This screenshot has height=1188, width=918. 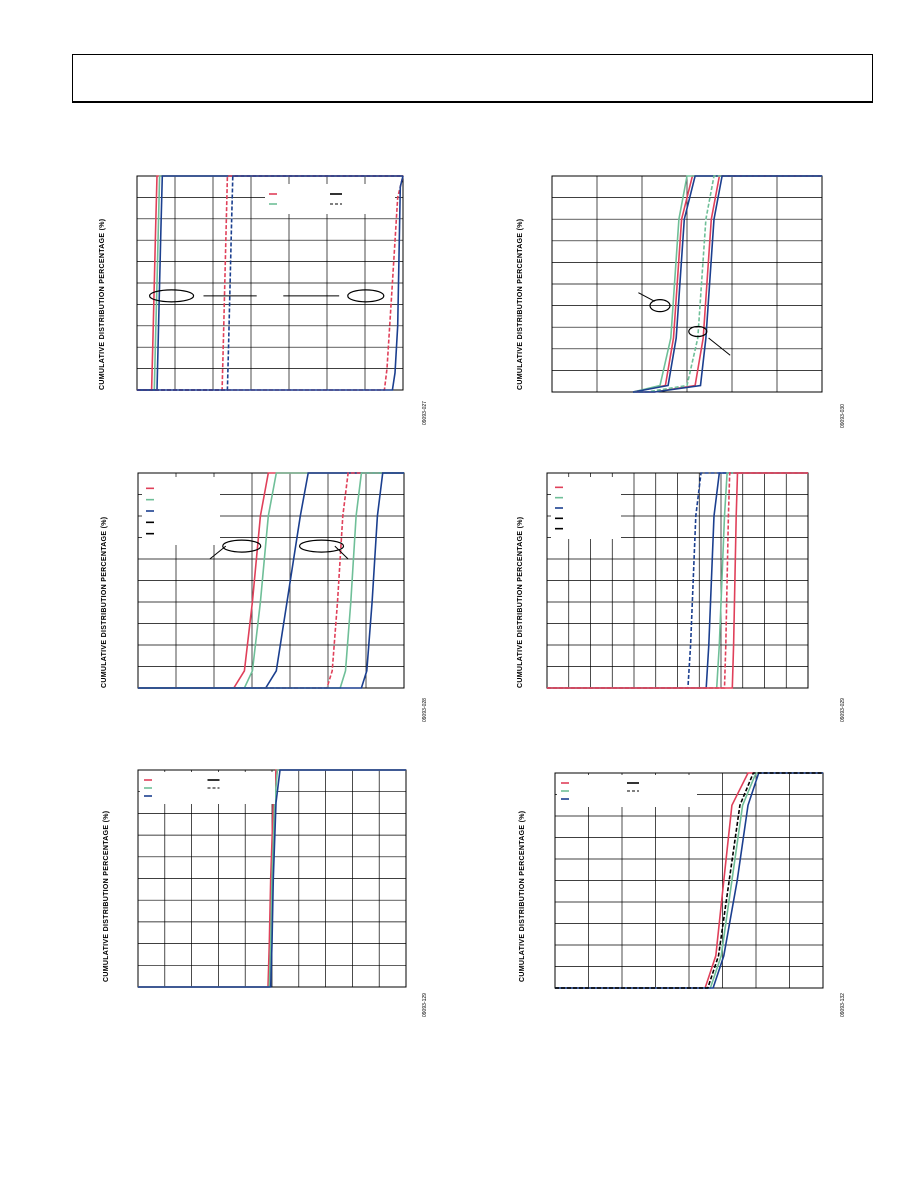 I want to click on figure-id: 09093-027, so click(x=425, y=413).